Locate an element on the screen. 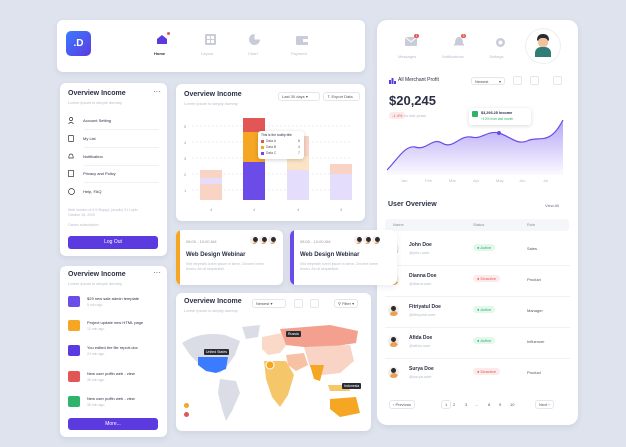 This screenshot has width=626, height=447. nav-home: Home is located at coordinates (162, 47).